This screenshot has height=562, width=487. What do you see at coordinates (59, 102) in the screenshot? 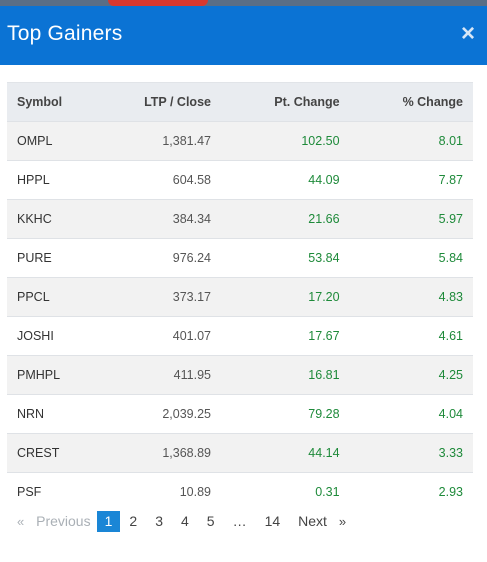
I see `column-header-symbol: Symbol` at bounding box center [59, 102].